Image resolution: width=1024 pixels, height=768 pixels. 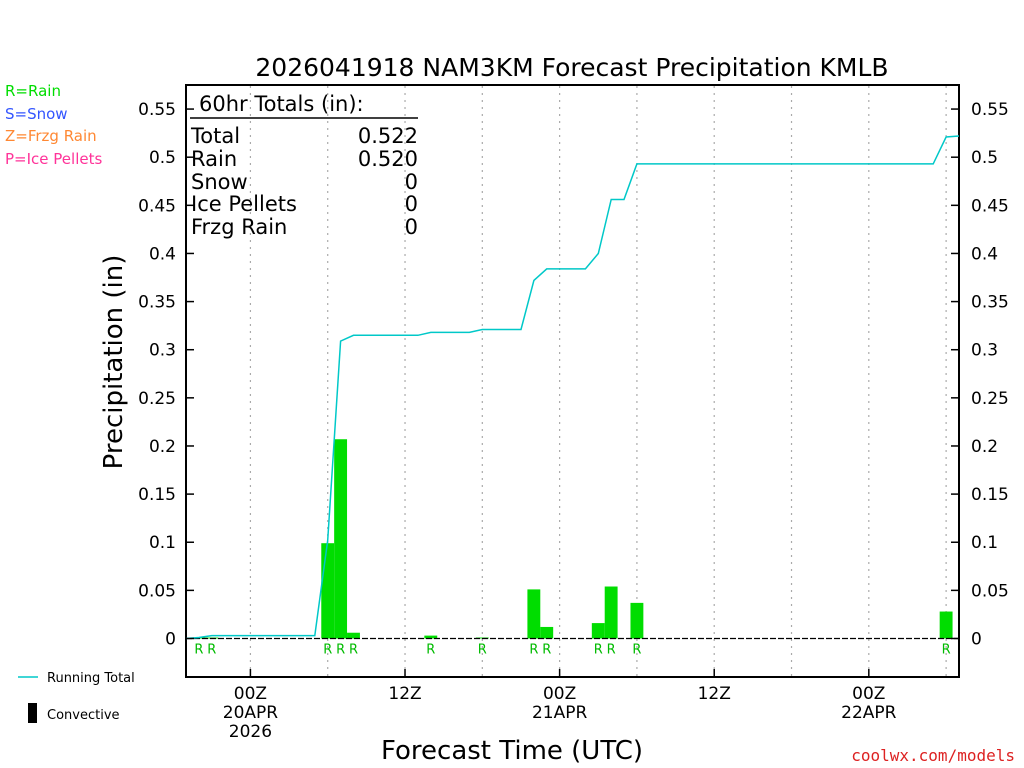 What do you see at coordinates (162, 447) in the screenshot?
I see `y-tick-label-left: 0.2` at bounding box center [162, 447].